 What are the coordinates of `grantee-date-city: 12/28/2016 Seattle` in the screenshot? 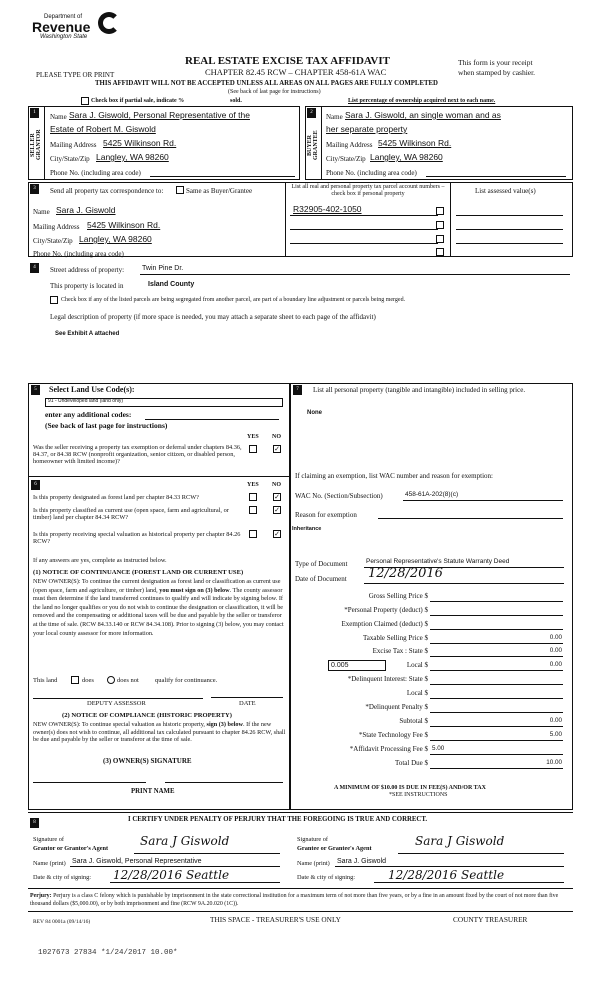 It's located at (446, 875).